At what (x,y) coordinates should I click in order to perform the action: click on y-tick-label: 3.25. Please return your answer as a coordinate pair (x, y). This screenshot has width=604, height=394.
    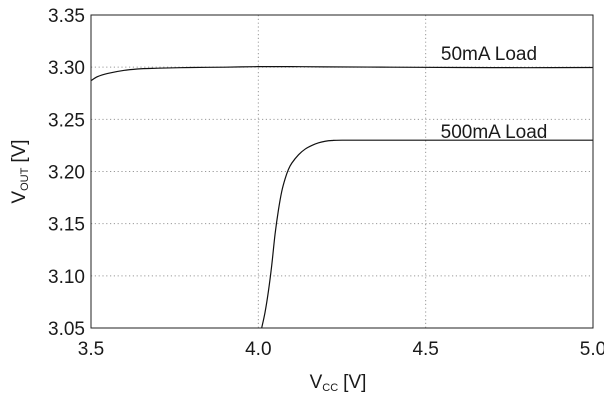
    Looking at the image, I should click on (66, 120).